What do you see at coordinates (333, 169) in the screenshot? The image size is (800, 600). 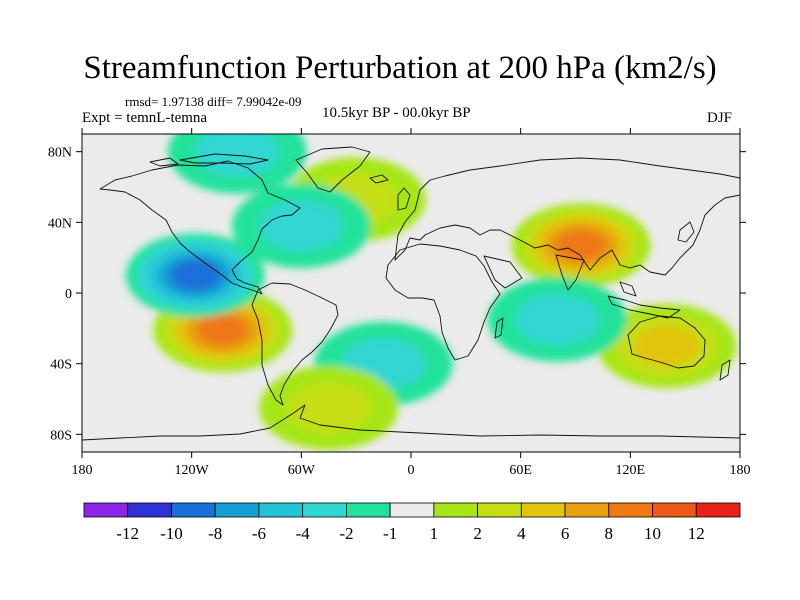 I see `coast-greenland` at bounding box center [333, 169].